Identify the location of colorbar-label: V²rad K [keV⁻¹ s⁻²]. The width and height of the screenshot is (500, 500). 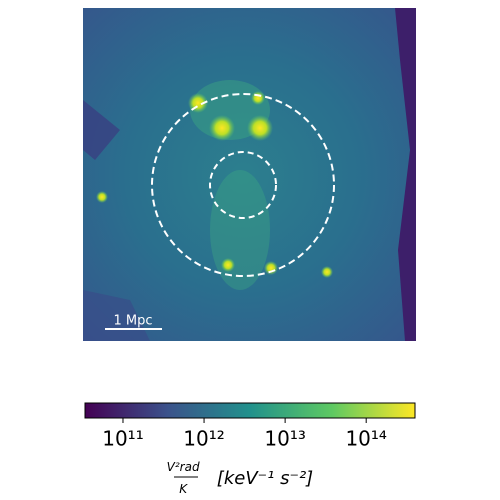
(240, 477).